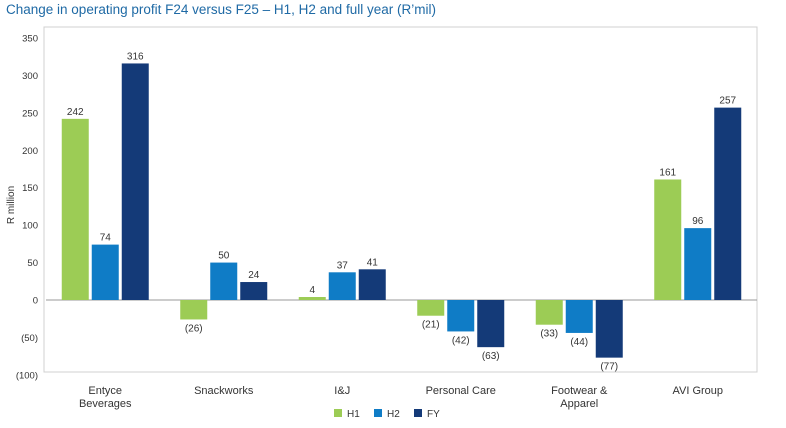 The height and width of the screenshot is (428, 786). What do you see at coordinates (667, 172) in the screenshot?
I see `data-label: 161` at bounding box center [667, 172].